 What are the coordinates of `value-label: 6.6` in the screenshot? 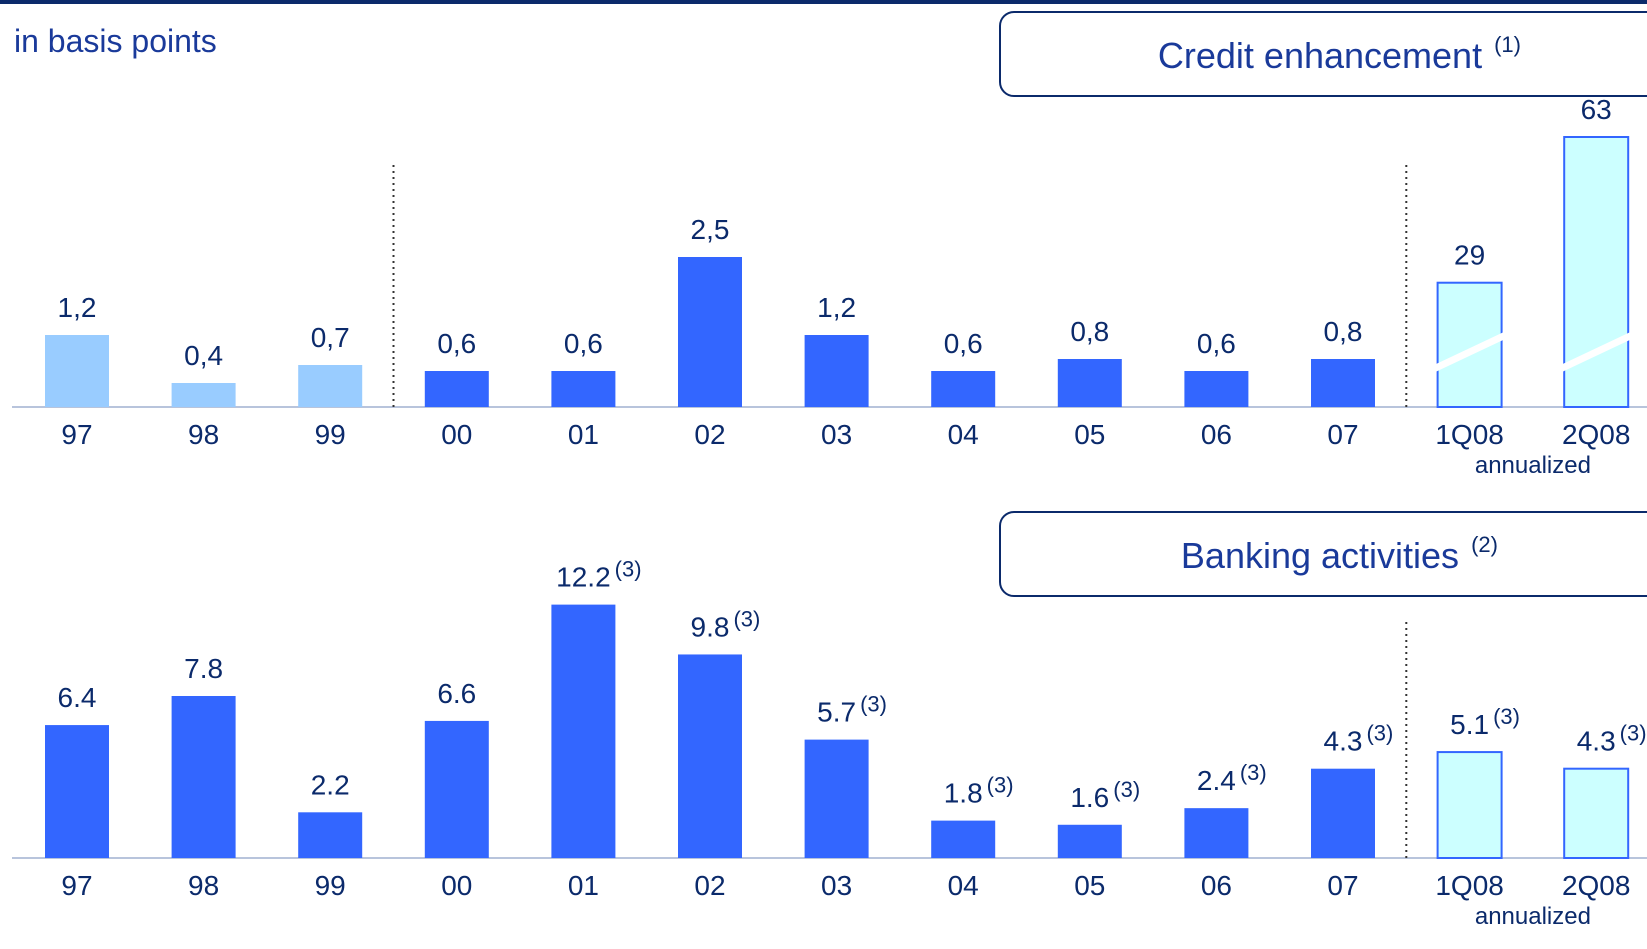 It's located at (456, 693).